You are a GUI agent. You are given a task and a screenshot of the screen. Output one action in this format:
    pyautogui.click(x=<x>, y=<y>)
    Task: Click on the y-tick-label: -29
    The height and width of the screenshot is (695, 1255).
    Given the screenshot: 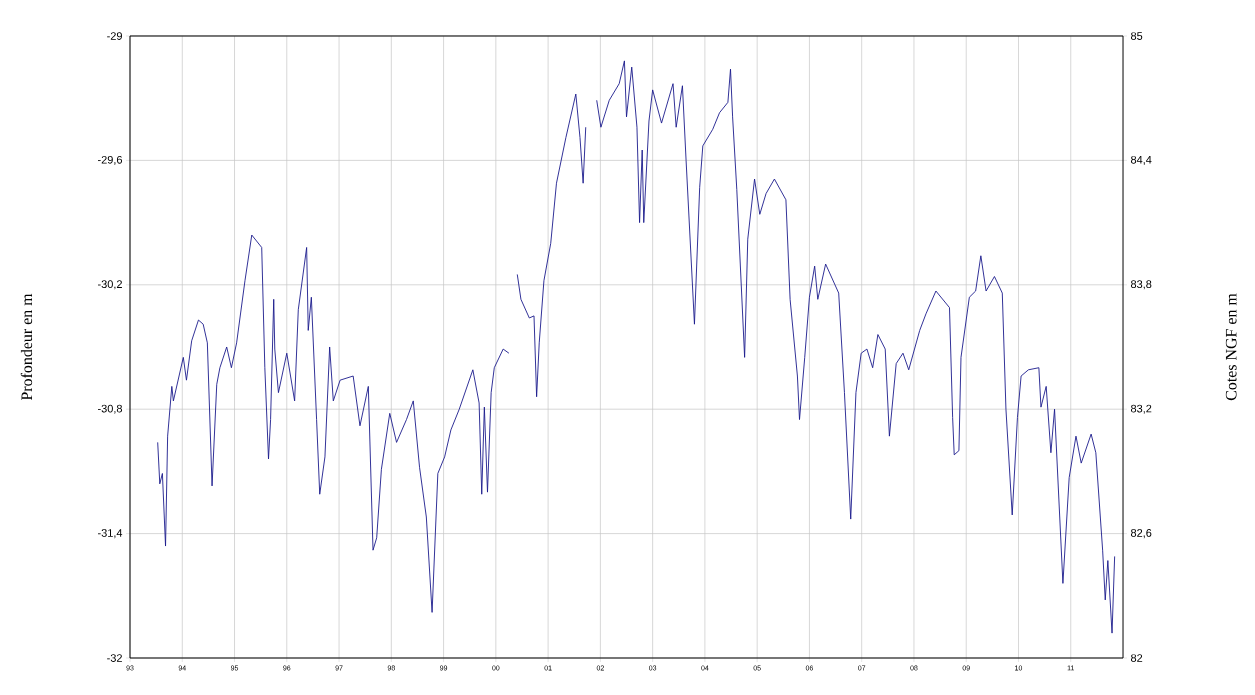 What is the action you would take?
    pyautogui.click(x=114, y=36)
    